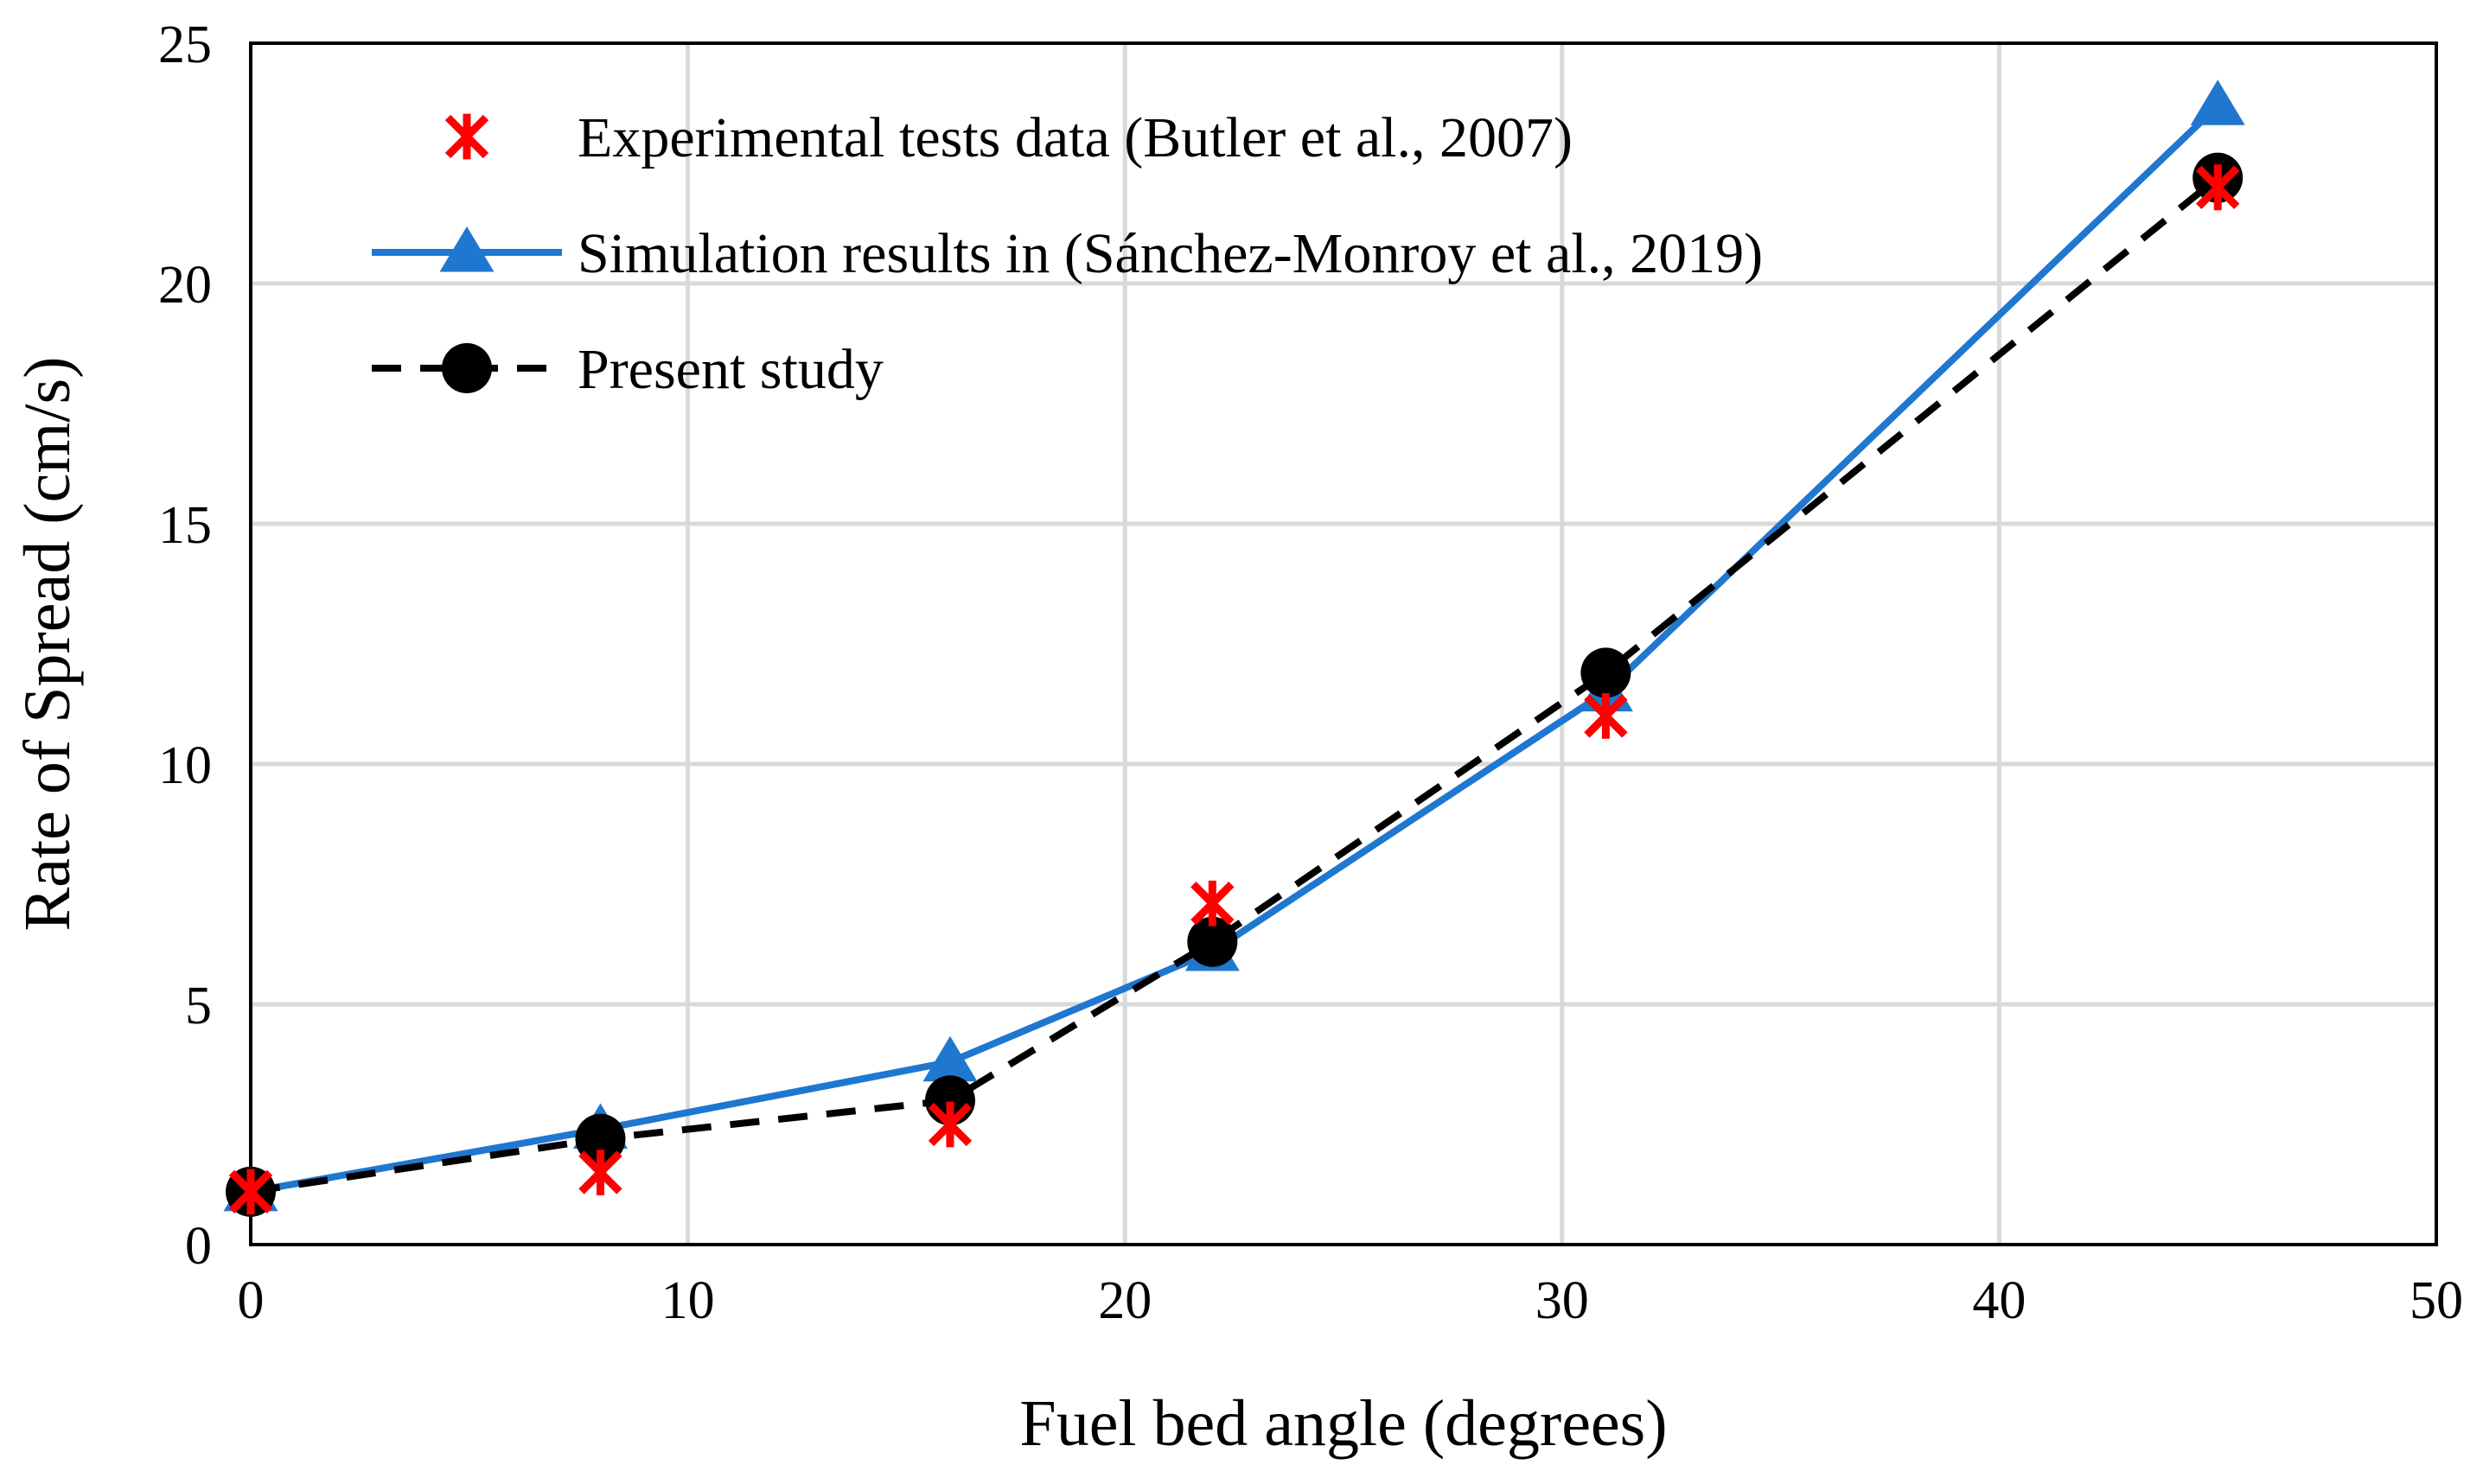 The height and width of the screenshot is (1484, 2483). Describe the element at coordinates (467, 368) in the screenshot. I see `legend-marker-present-study` at that location.